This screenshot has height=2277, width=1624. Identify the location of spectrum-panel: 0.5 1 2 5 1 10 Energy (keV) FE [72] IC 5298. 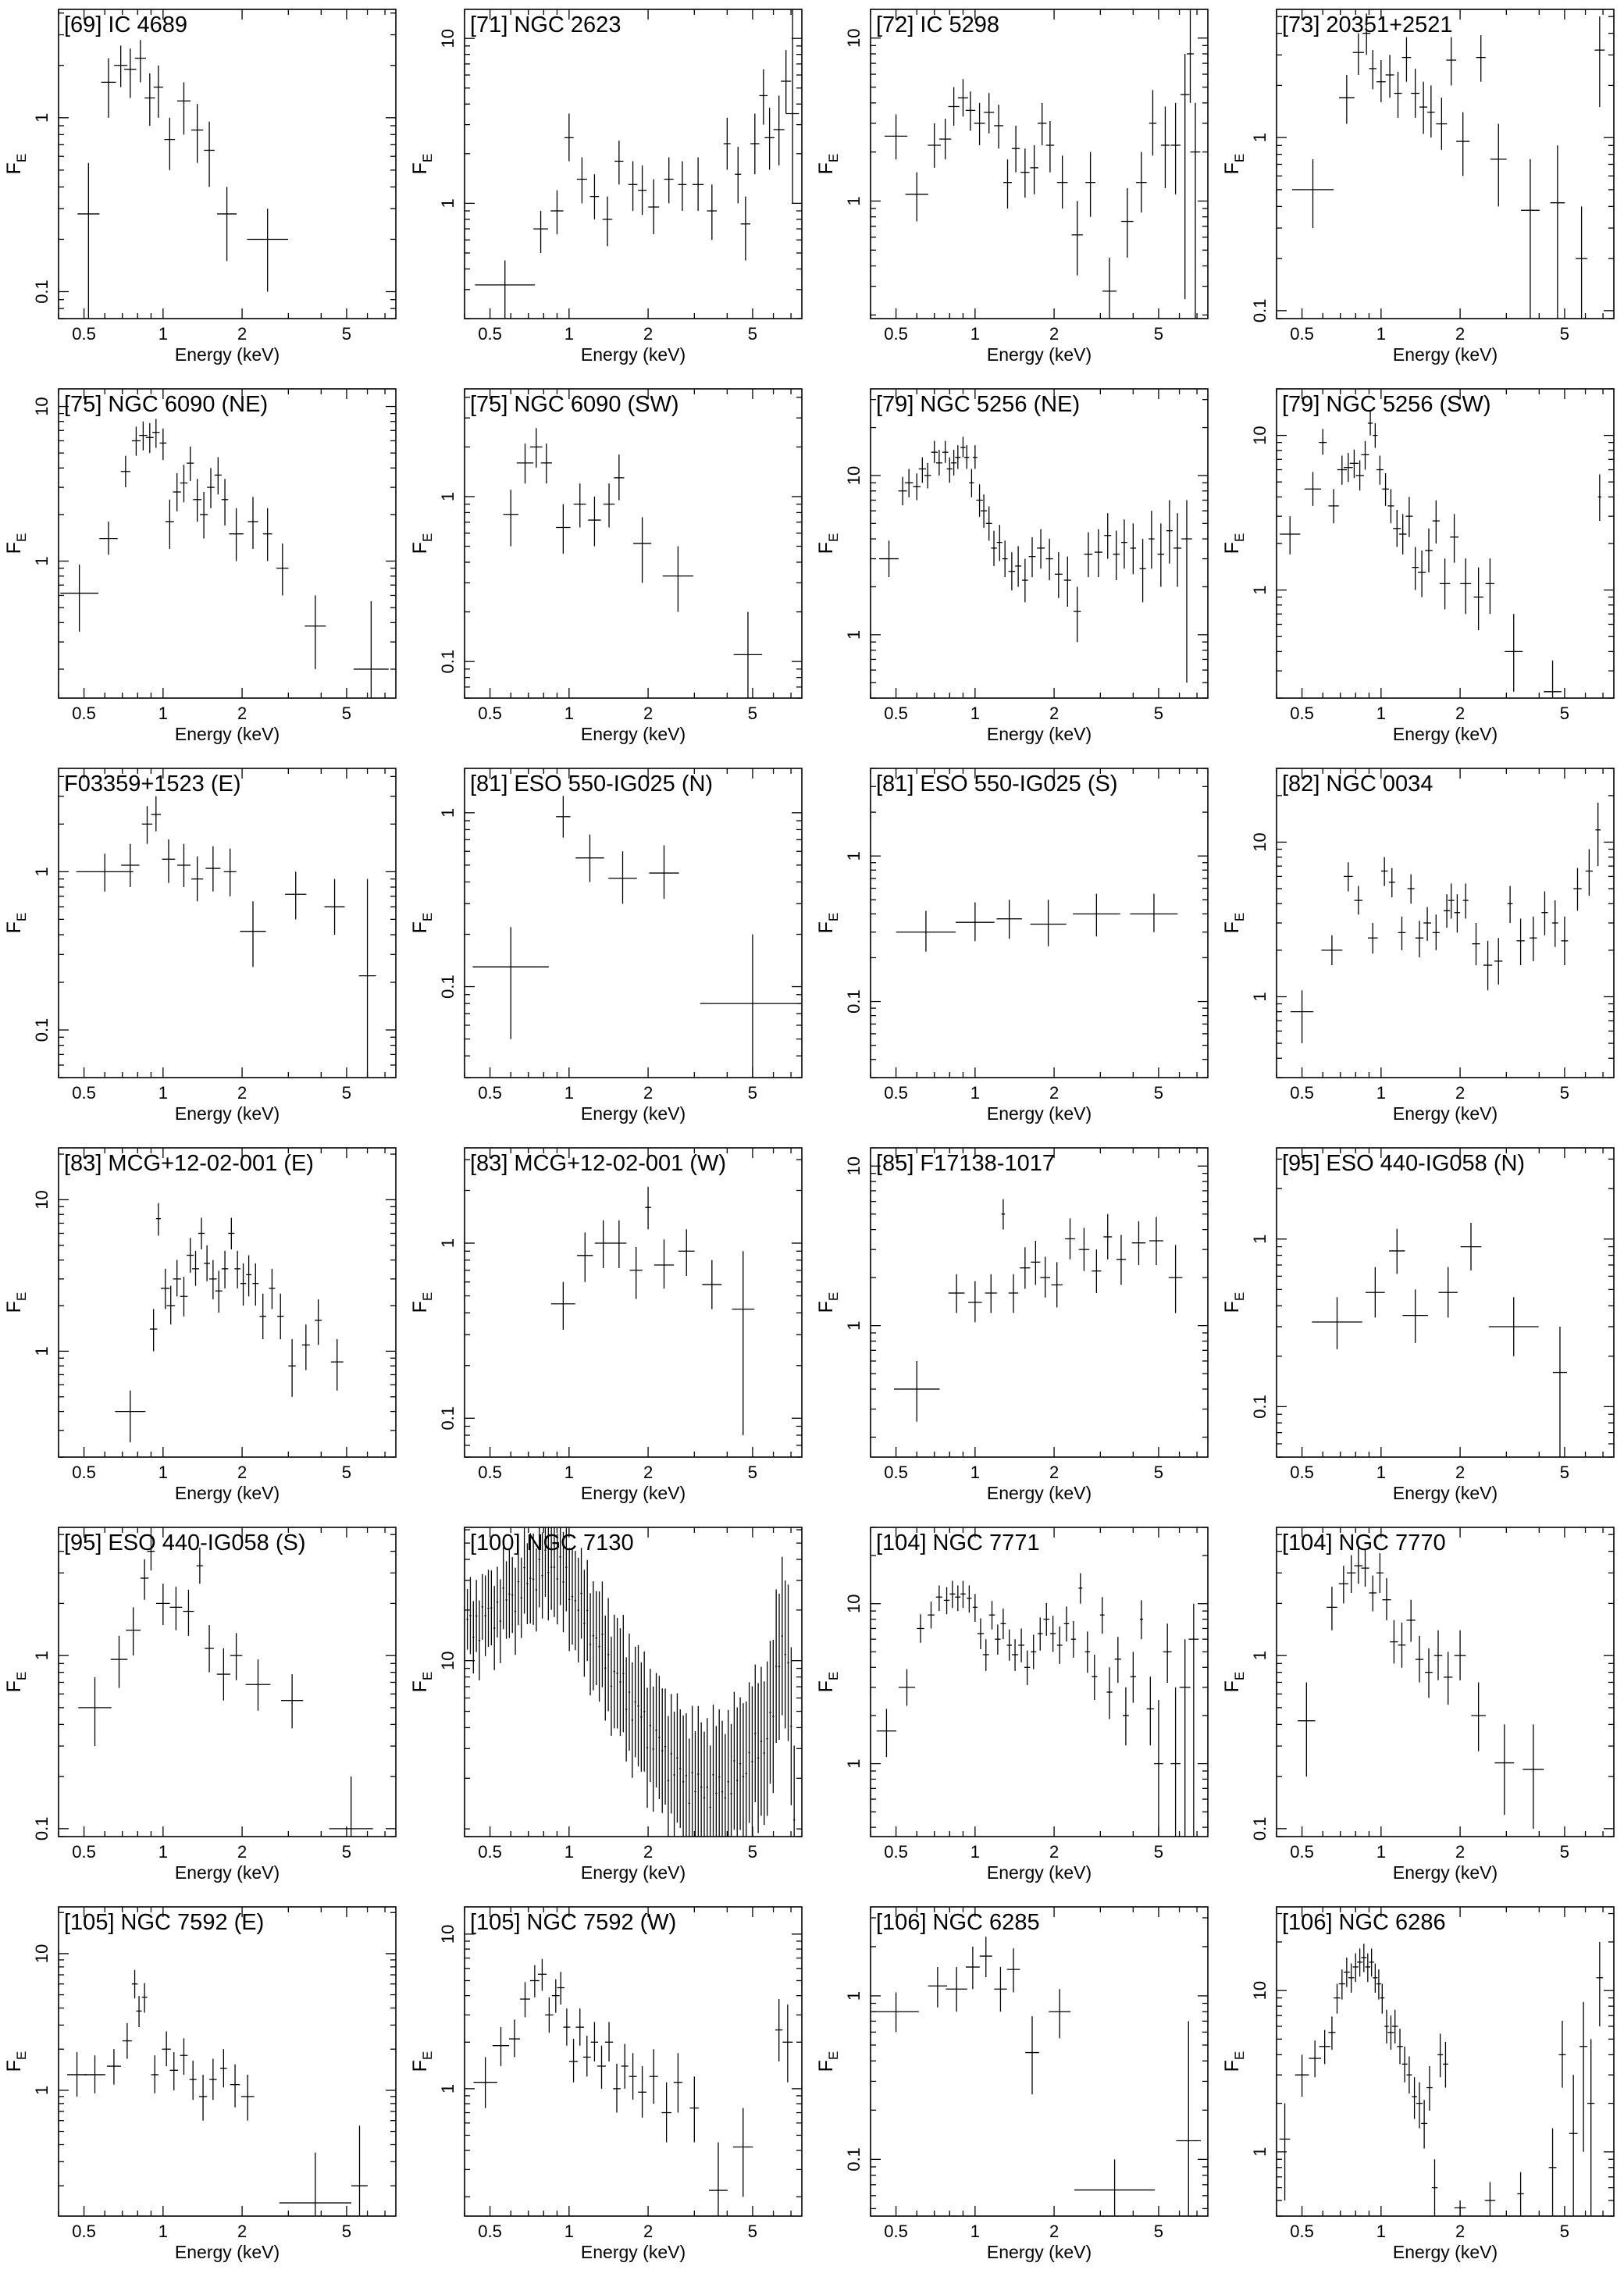
(1015, 190).